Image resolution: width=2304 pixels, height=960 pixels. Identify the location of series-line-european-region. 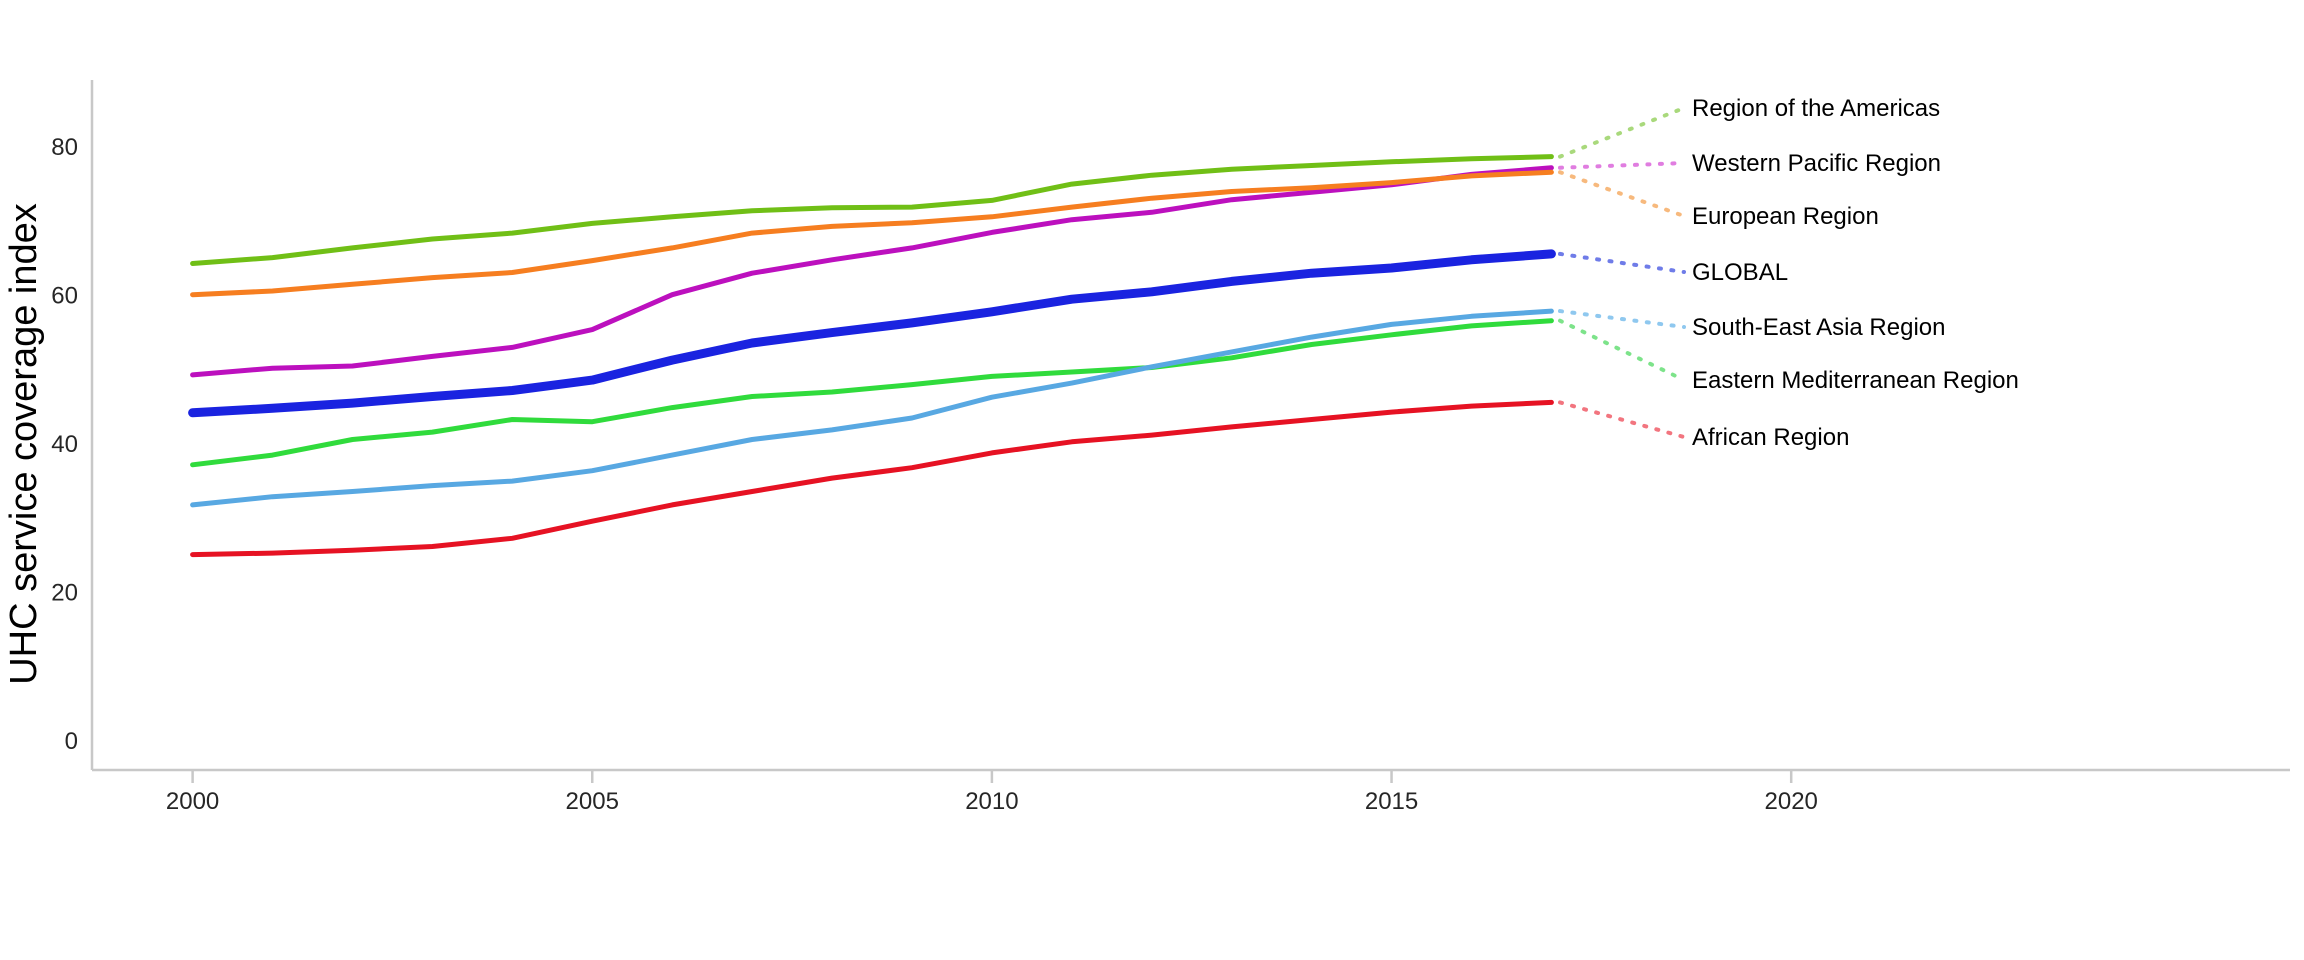
(872, 233).